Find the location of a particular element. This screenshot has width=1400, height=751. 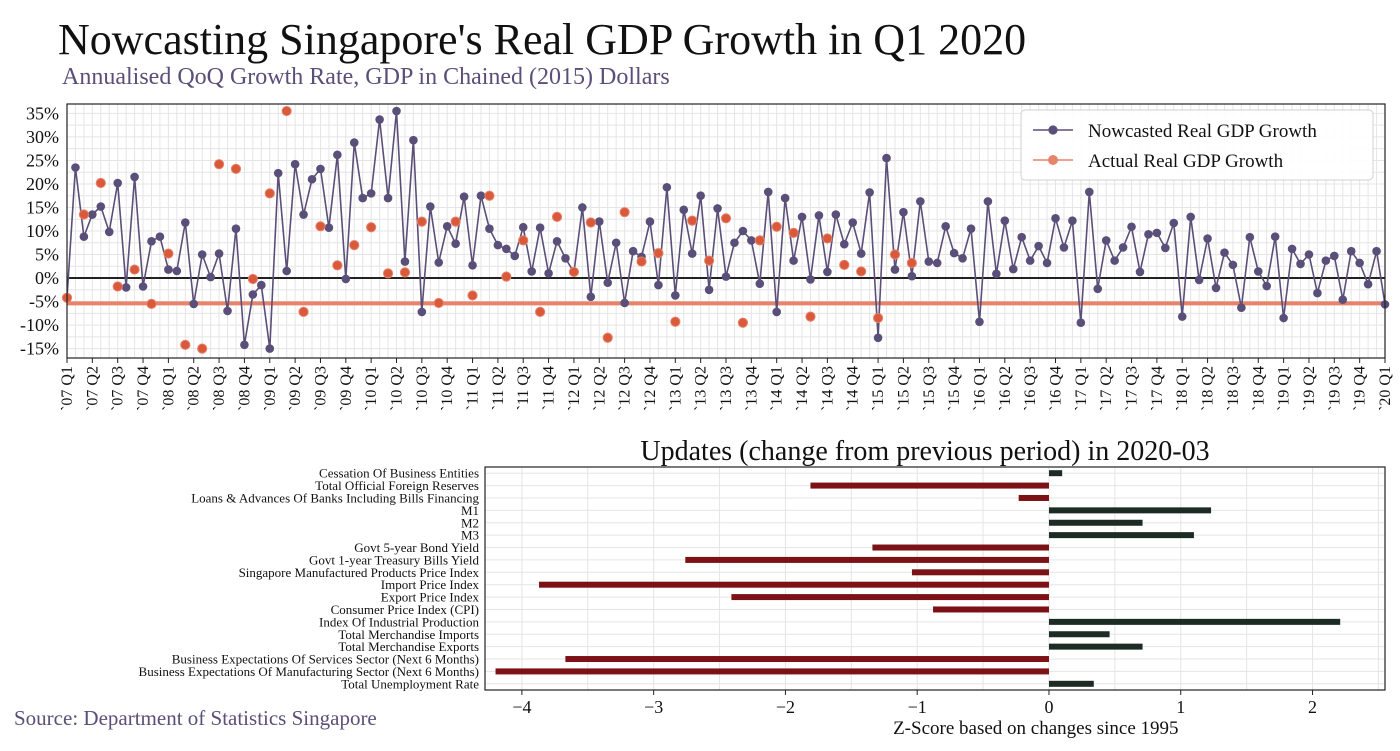

legend-box is located at coordinates (1197, 145).